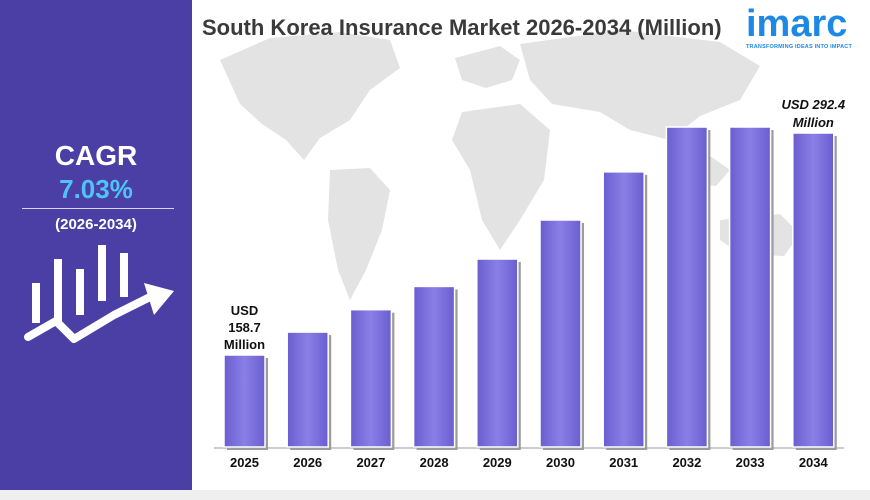 The width and height of the screenshot is (870, 500). What do you see at coordinates (497, 462) in the screenshot?
I see `x-tick-label: 2029` at bounding box center [497, 462].